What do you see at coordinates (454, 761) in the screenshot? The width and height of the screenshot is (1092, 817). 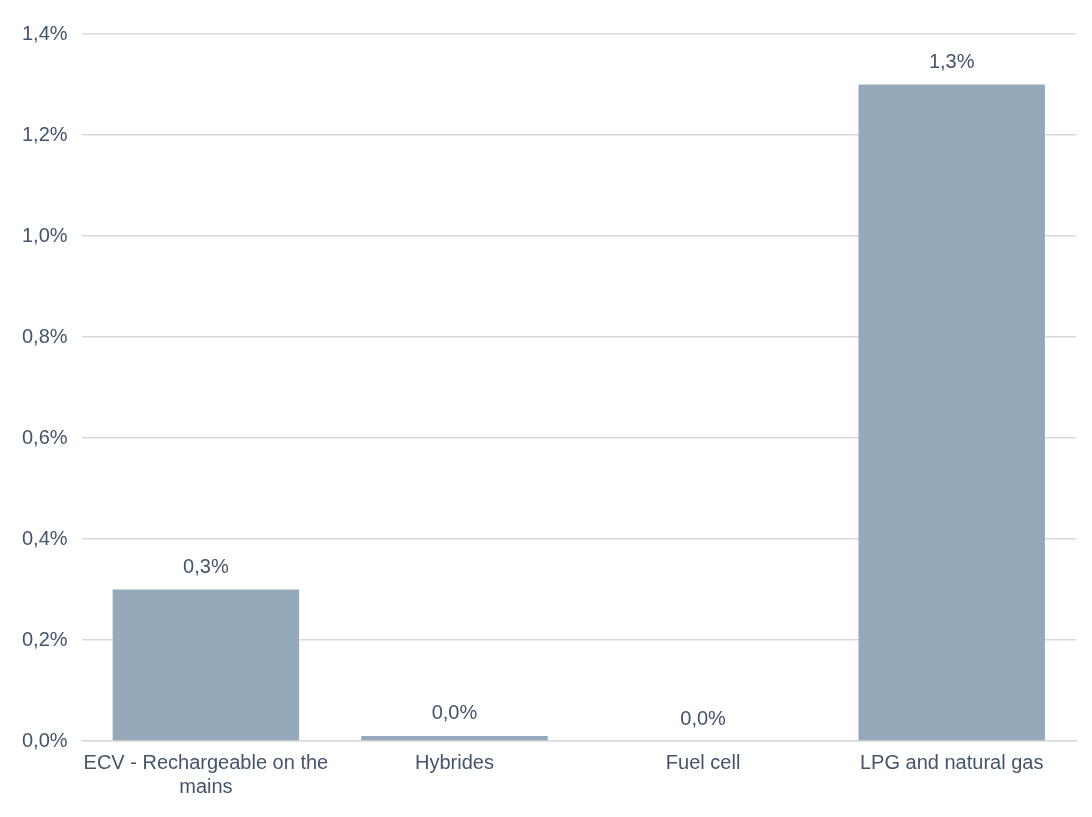 I see `x-tick-label: Hybrides` at bounding box center [454, 761].